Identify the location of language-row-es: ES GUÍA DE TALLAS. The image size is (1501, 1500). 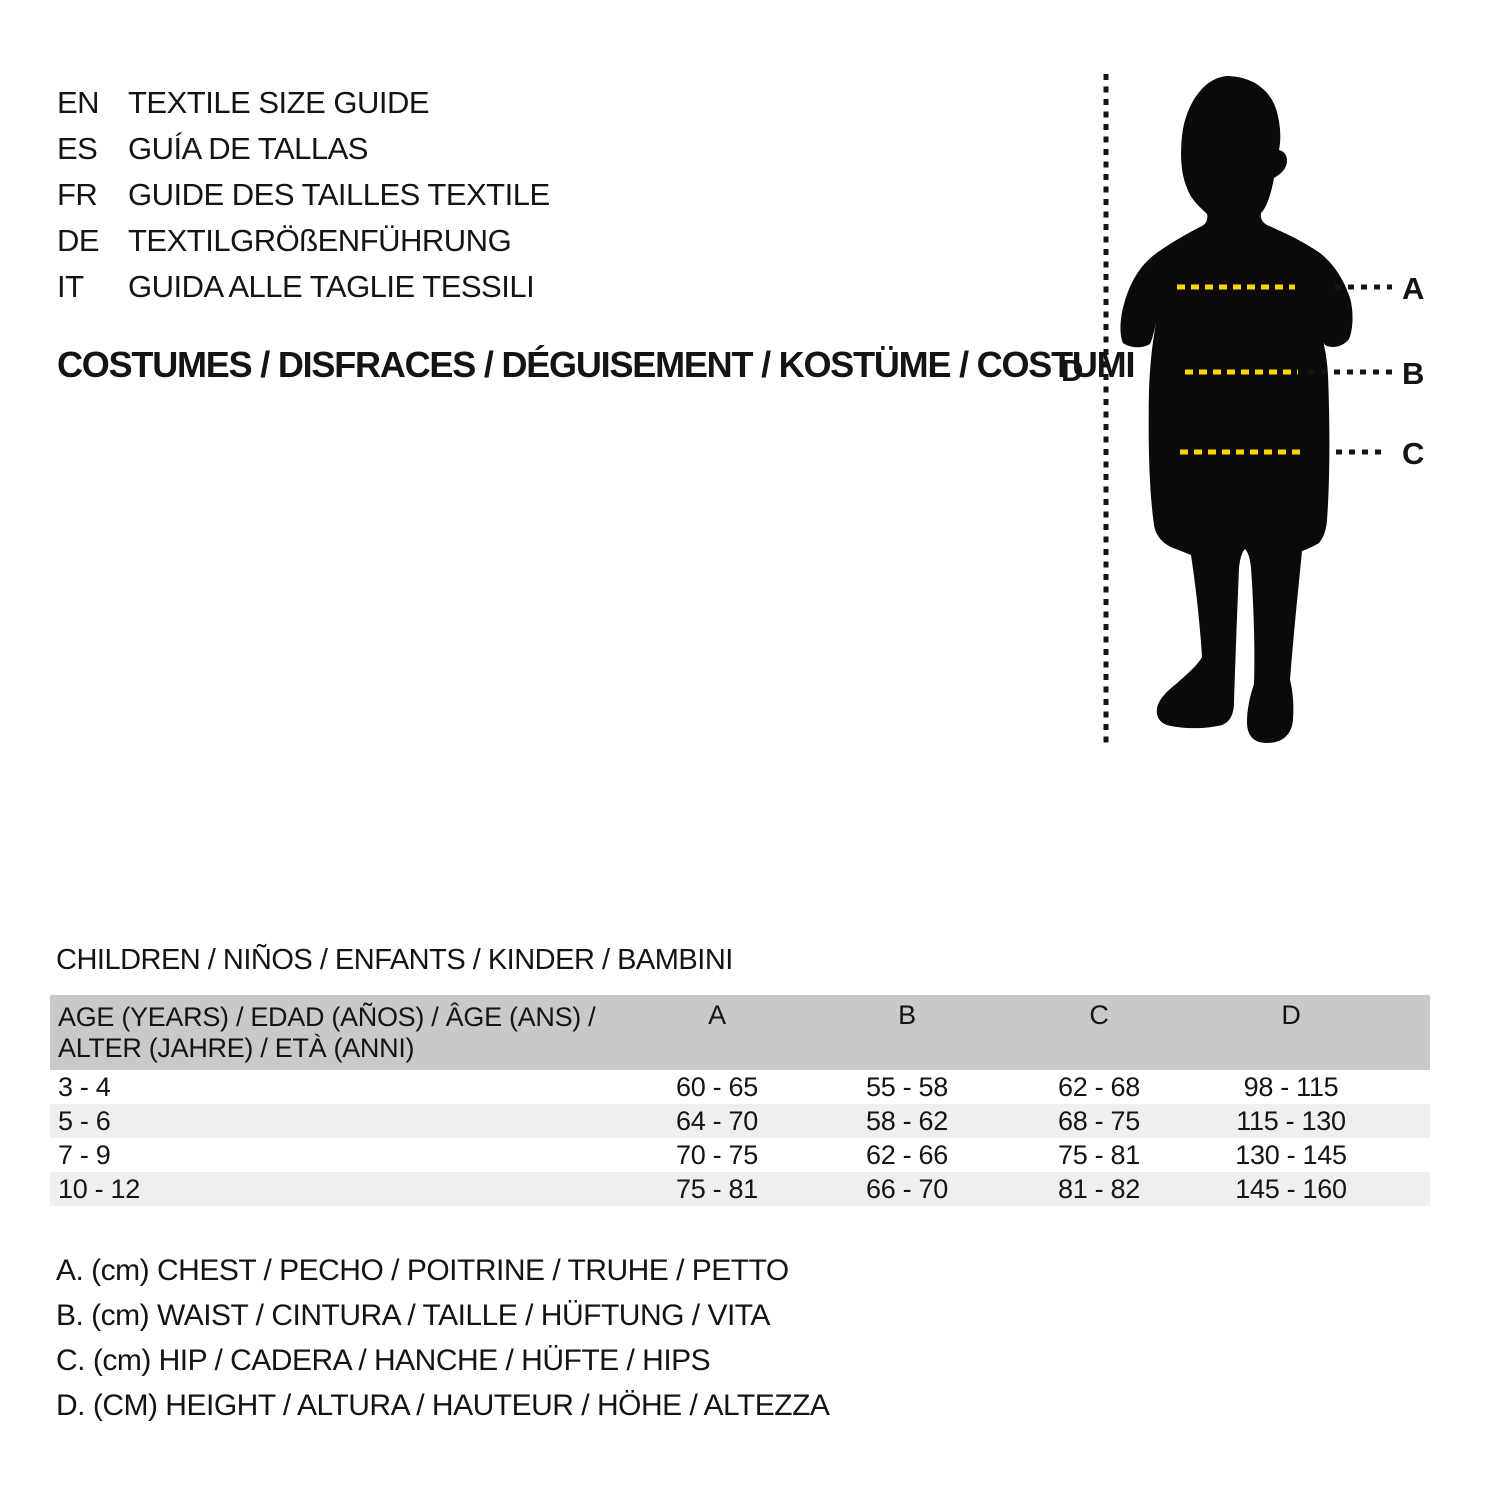
(303, 149).